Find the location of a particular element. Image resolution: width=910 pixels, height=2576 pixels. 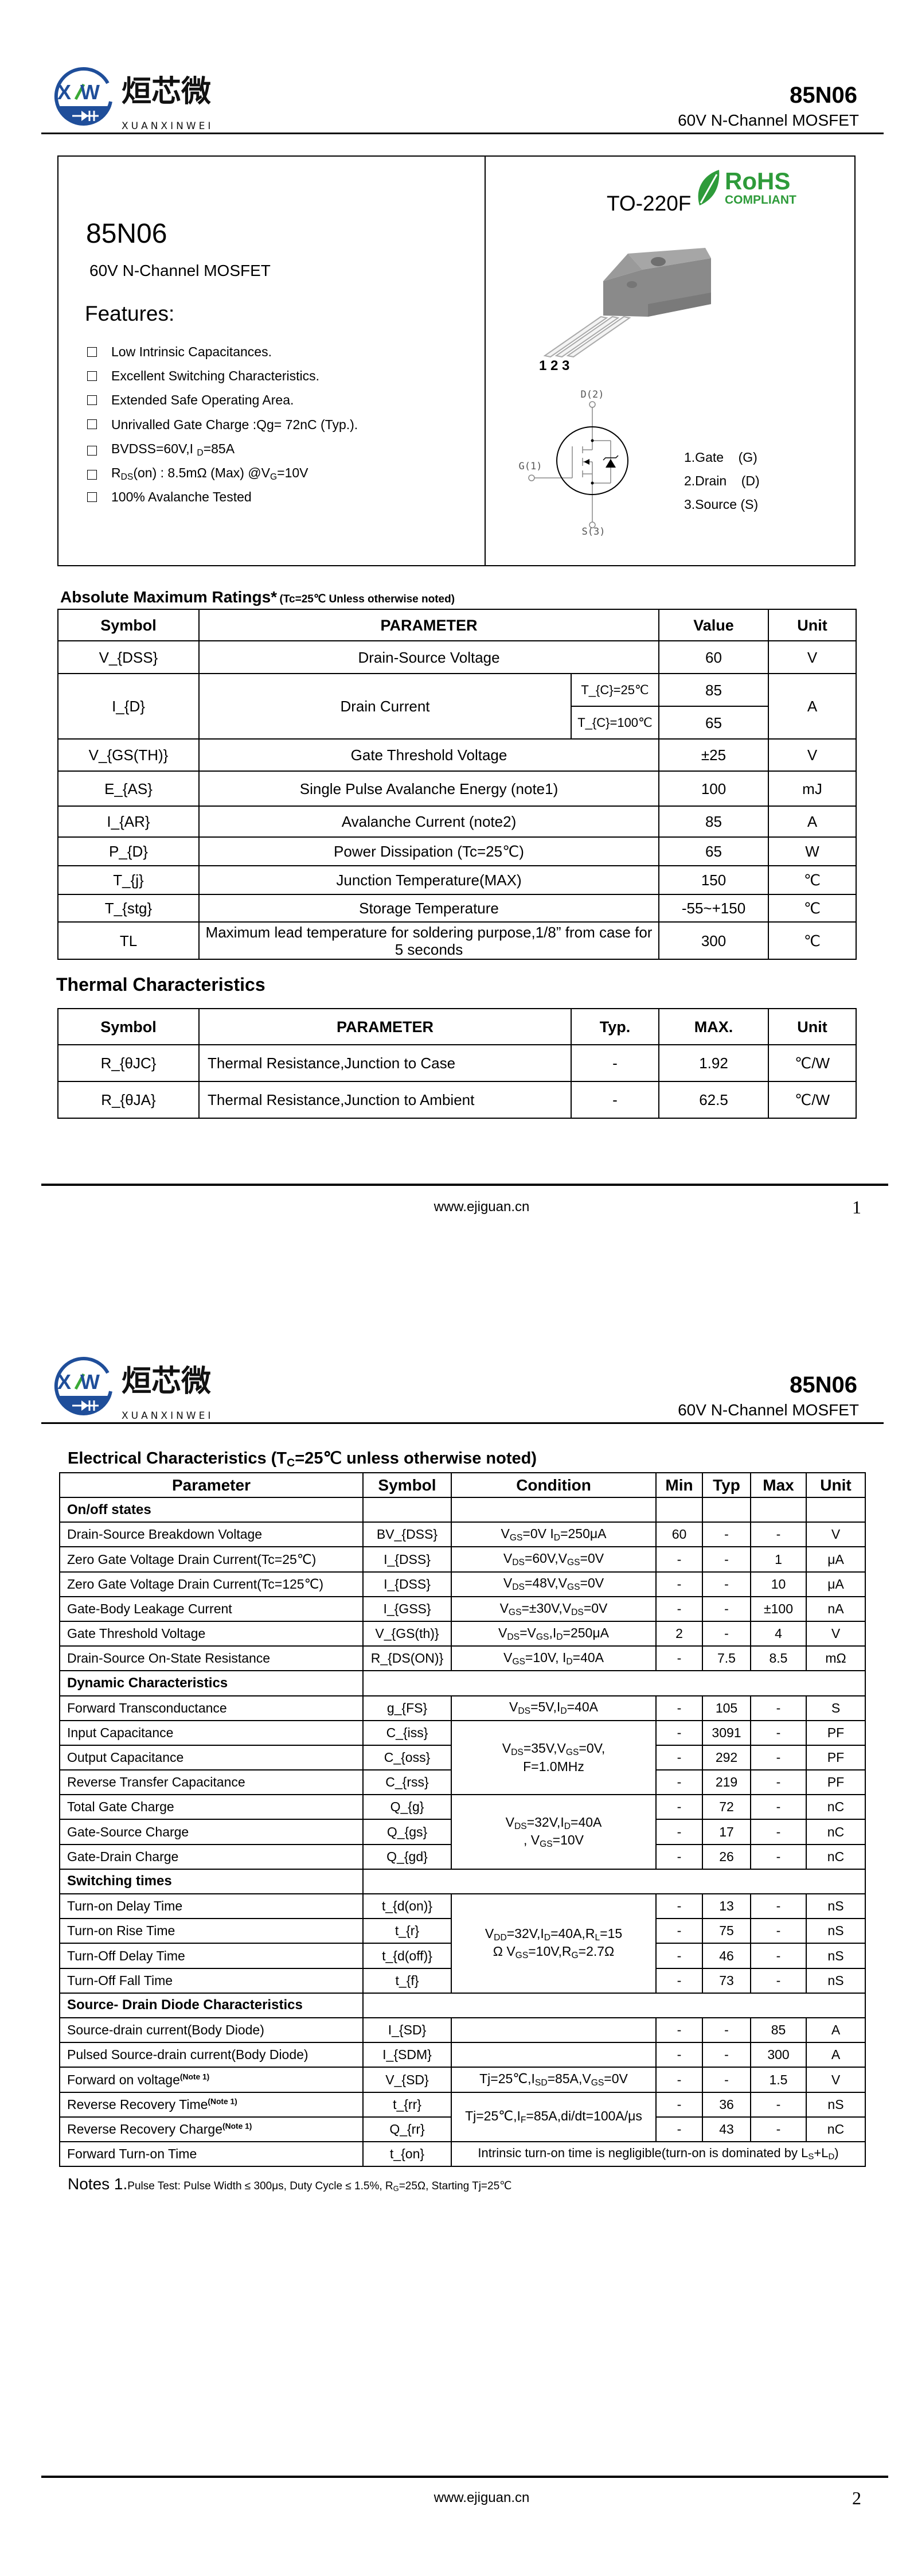

max-cell: 4 is located at coordinates (778, 1634).